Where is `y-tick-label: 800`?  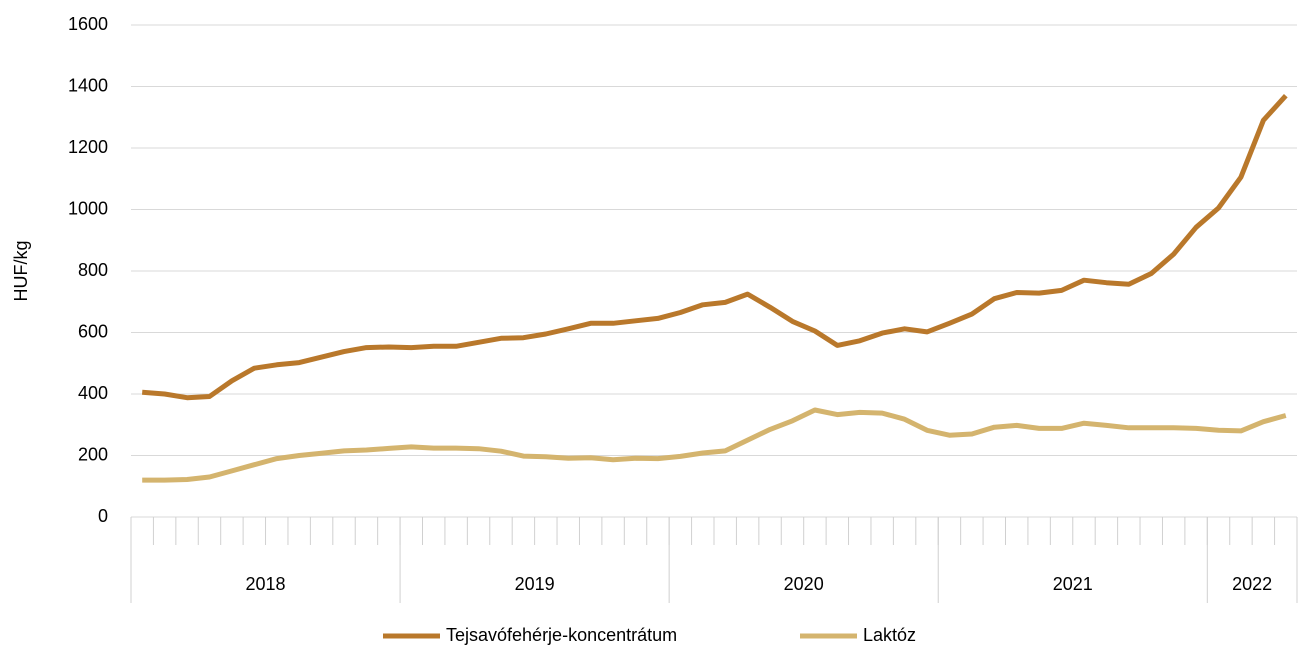 y-tick-label: 800 is located at coordinates (93, 270).